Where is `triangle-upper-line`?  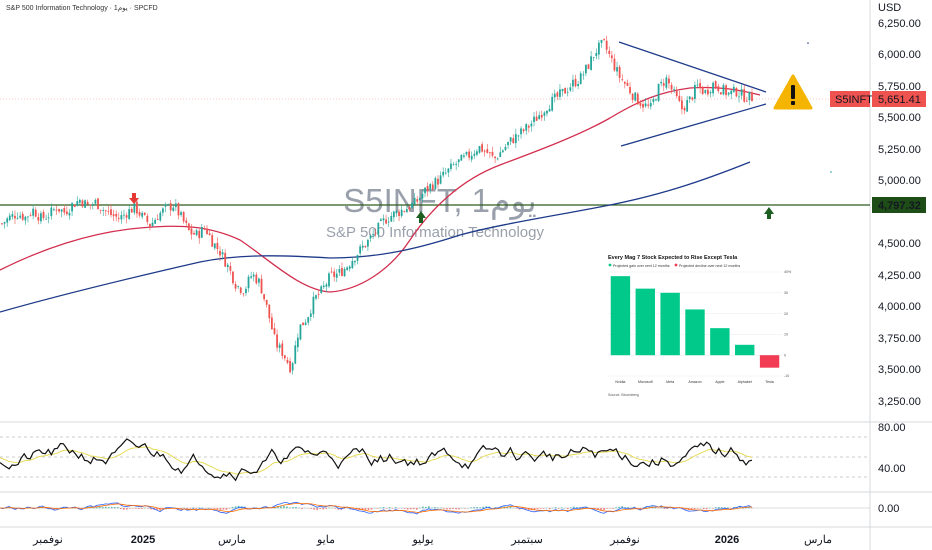
triangle-upper-line is located at coordinates (692, 67).